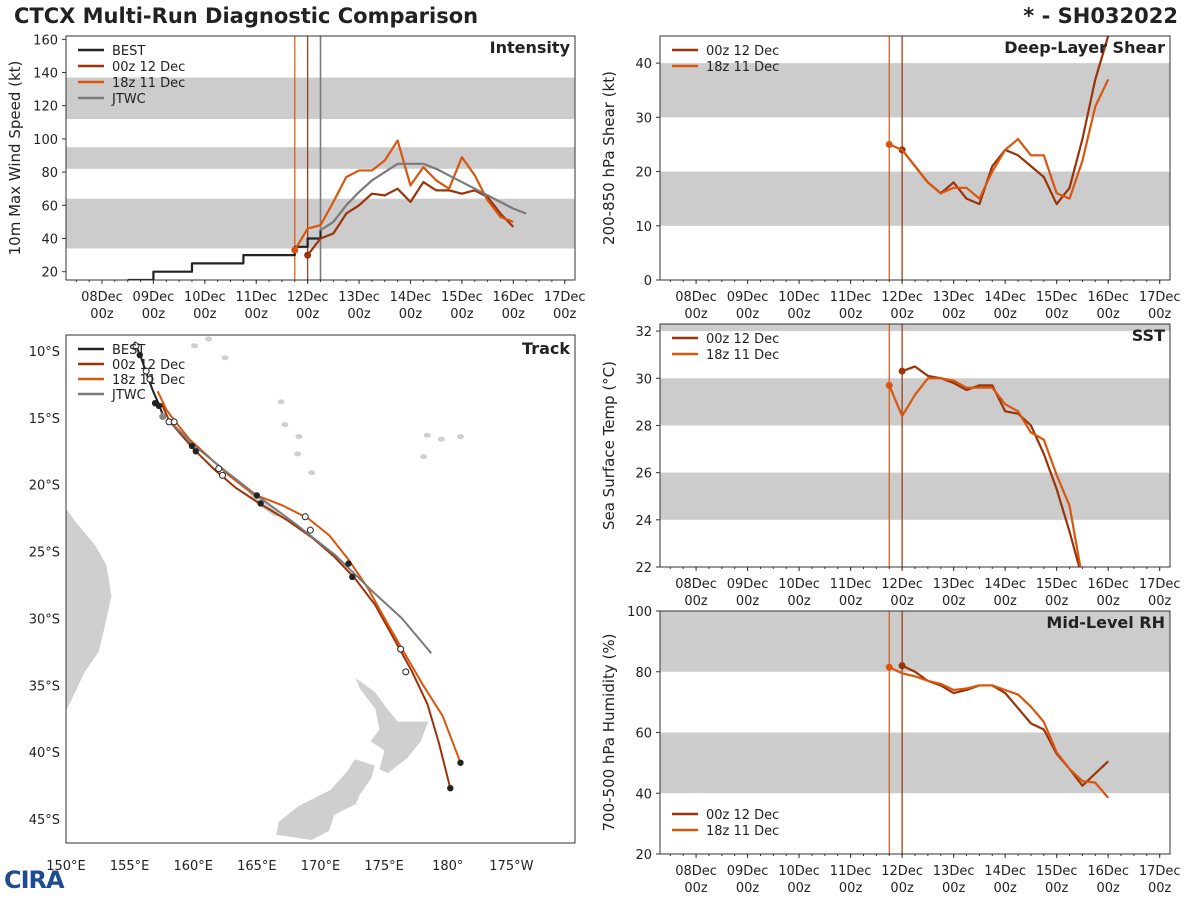 The height and width of the screenshot is (900, 1200). I want to click on storm-id: * - SH032022, so click(1100, 16).